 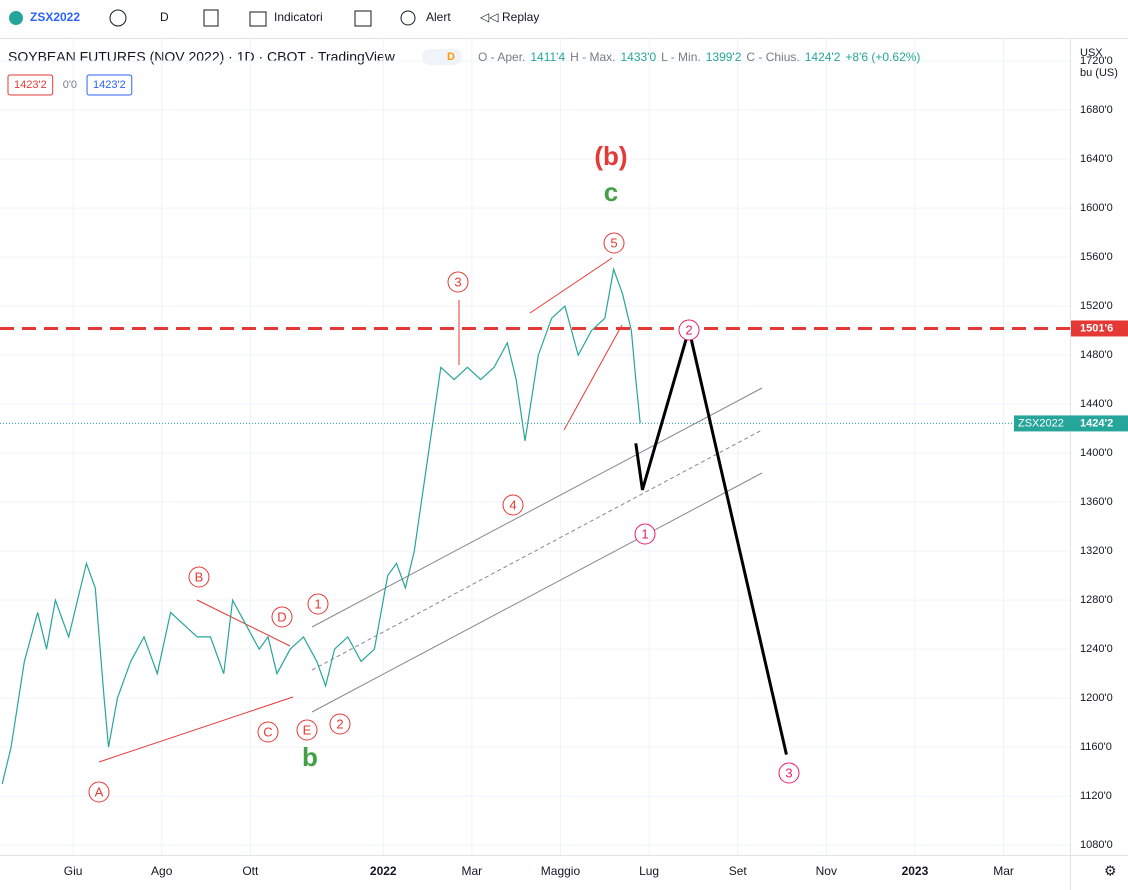 What do you see at coordinates (592, 57) in the screenshot?
I see `ohlc-label: H - Max.` at bounding box center [592, 57].